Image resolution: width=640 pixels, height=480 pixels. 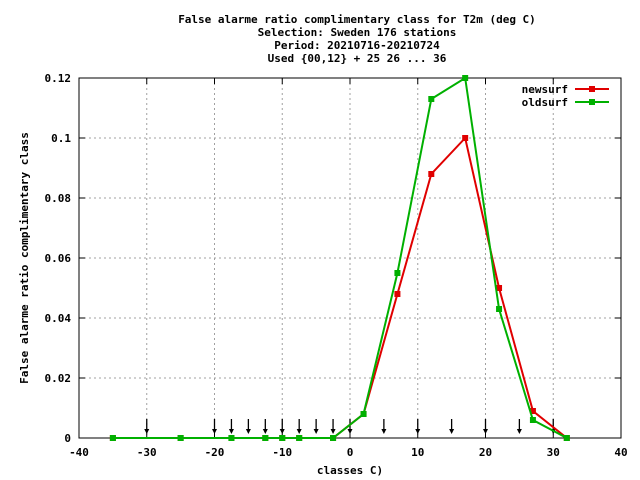 What do you see at coordinates (350, 452) in the screenshot?
I see `x-tick-label: 0` at bounding box center [350, 452].